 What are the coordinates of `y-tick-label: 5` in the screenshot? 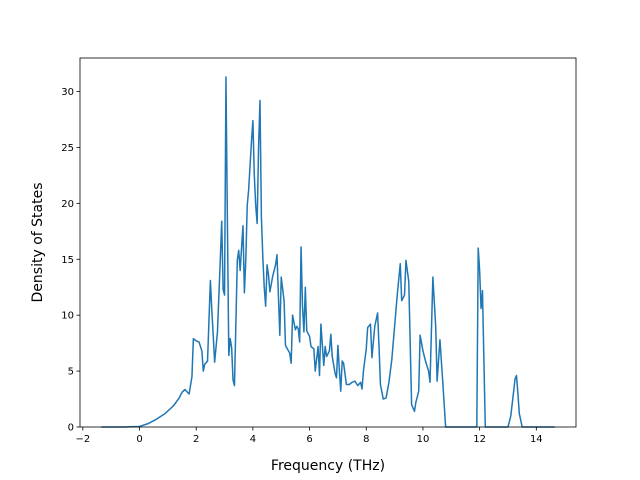 It's located at (71, 372).